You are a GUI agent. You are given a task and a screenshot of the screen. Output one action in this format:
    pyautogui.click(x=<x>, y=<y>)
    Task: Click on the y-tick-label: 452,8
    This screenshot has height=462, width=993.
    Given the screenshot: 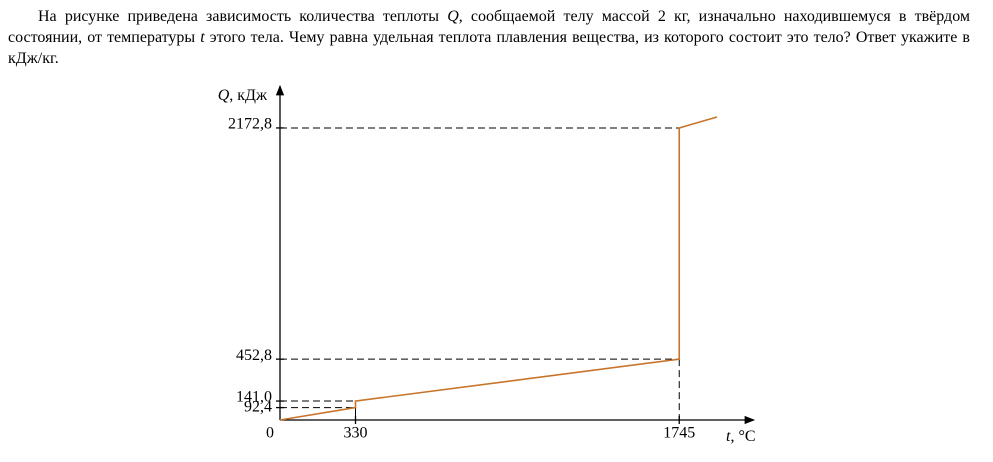 What is the action you would take?
    pyautogui.click(x=254, y=355)
    